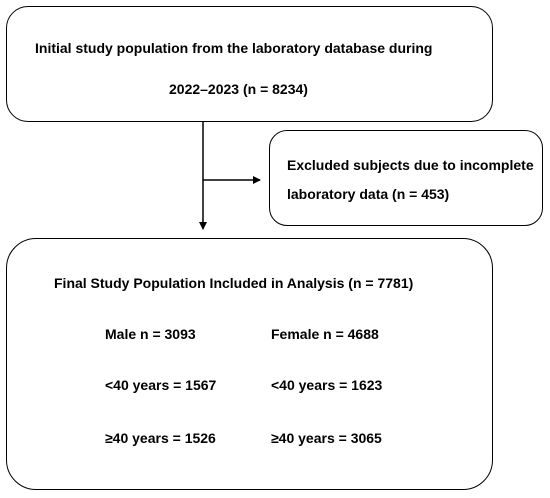 This screenshot has height=498, width=550. I want to click on female-under-40: <40 years = 1623, so click(327, 385).